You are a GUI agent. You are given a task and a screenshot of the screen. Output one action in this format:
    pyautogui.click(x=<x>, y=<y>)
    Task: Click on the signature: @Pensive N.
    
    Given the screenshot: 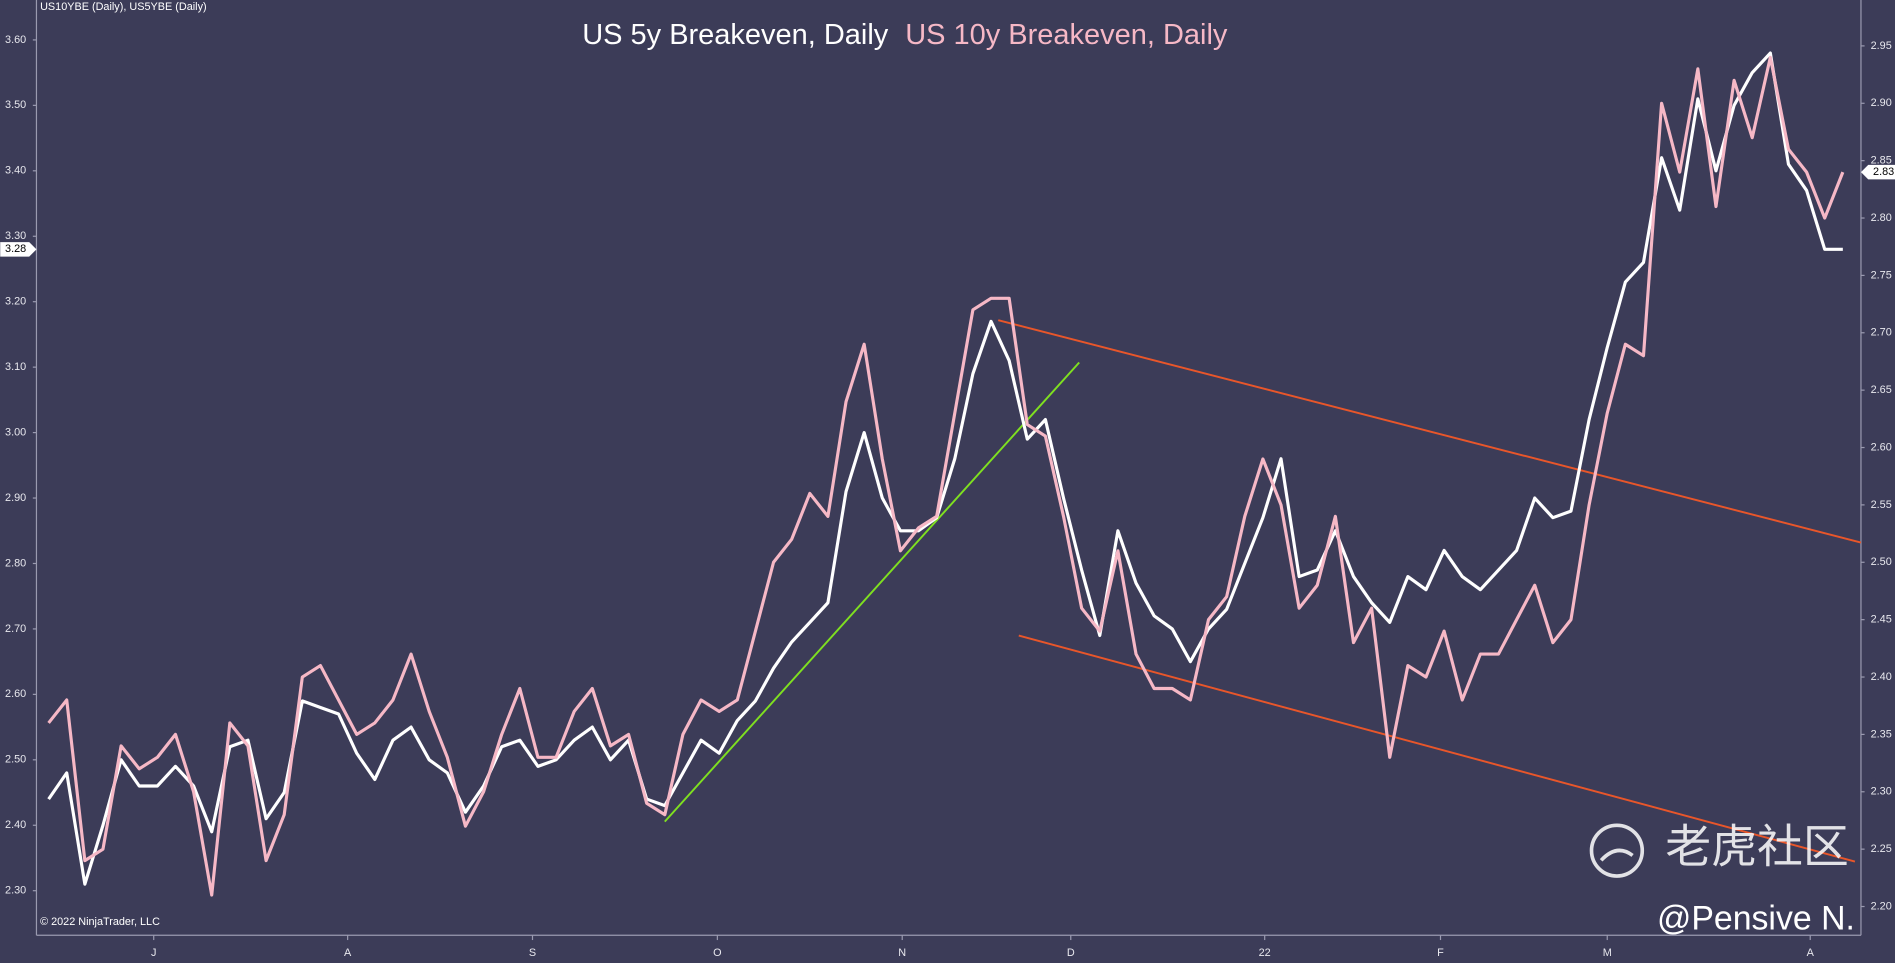 What is the action you would take?
    pyautogui.click(x=1756, y=919)
    